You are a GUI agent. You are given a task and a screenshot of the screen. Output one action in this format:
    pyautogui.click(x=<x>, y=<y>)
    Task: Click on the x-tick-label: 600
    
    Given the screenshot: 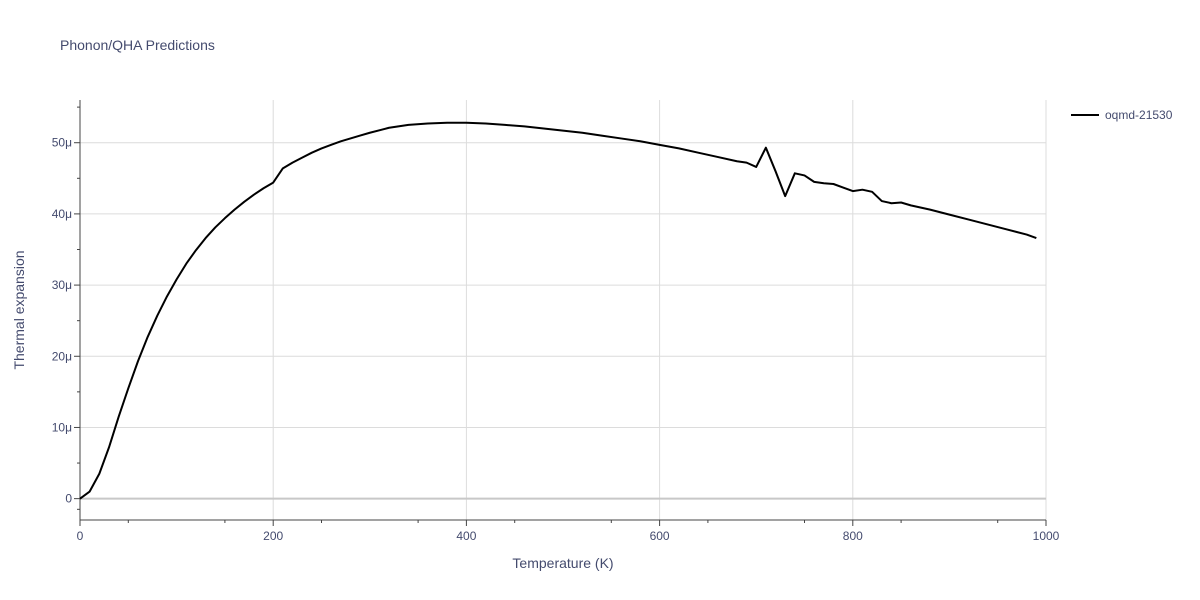 What is the action you would take?
    pyautogui.click(x=660, y=536)
    